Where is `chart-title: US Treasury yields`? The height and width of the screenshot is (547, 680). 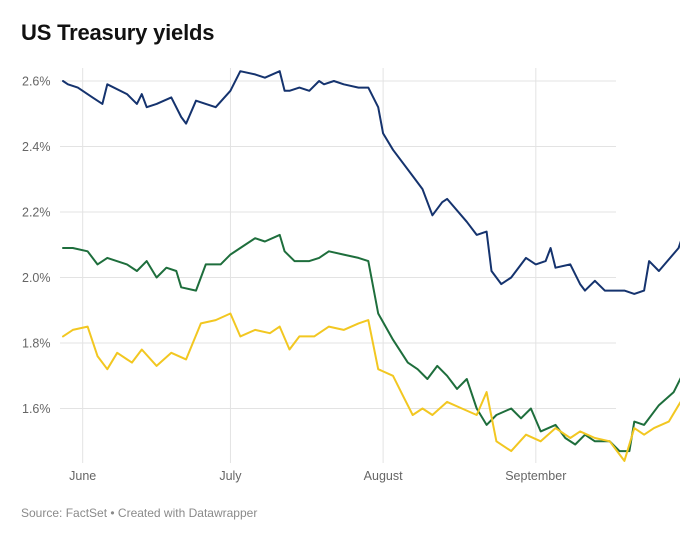
chart-title: US Treasury yields is located at coordinates (118, 32).